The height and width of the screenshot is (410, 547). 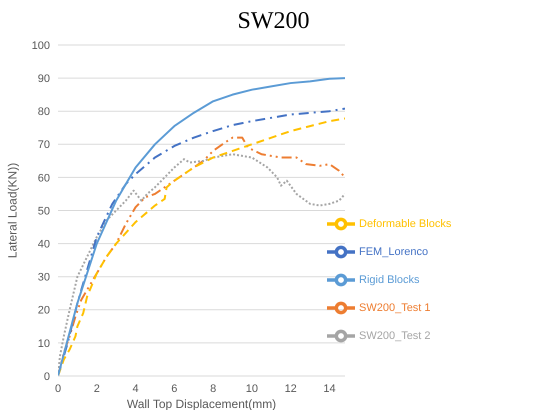 I want to click on y-tick-label: 10, so click(x=44, y=344).